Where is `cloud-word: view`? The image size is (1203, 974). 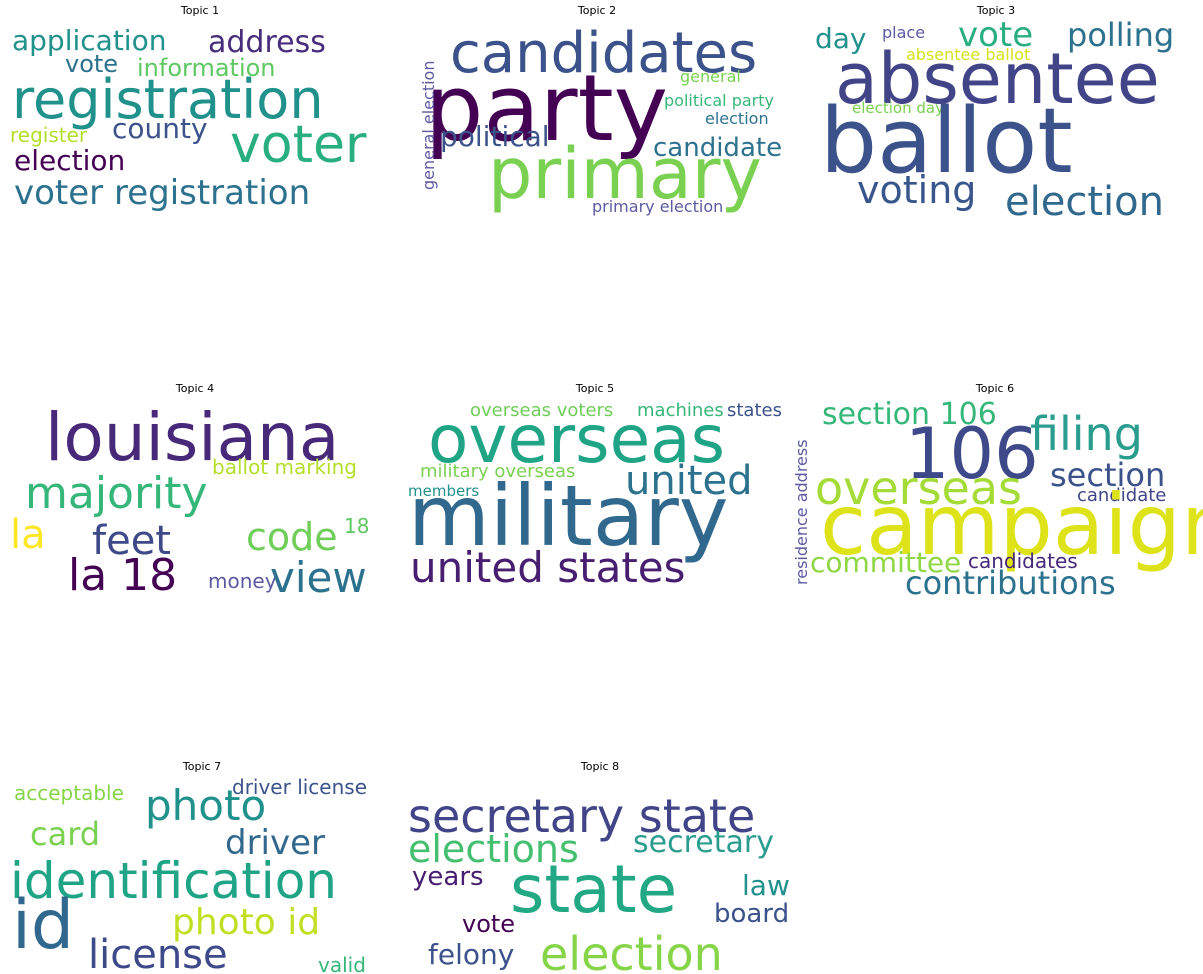
cloud-word: view is located at coordinates (318, 577).